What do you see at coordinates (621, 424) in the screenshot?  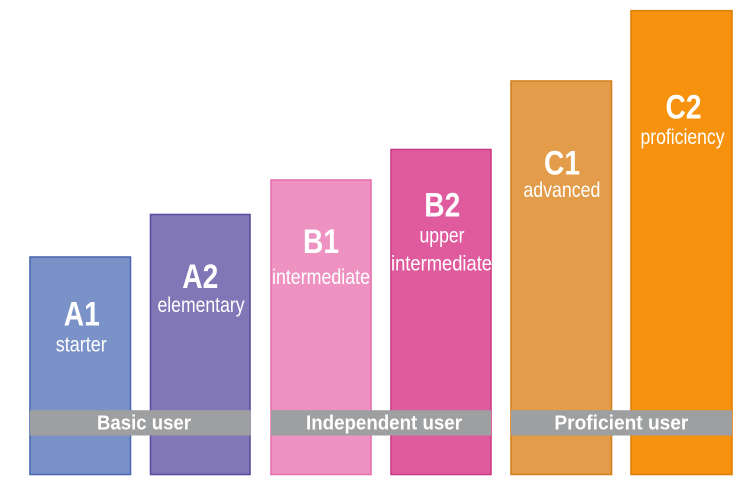 I see `svg-text: Proficient user` at bounding box center [621, 424].